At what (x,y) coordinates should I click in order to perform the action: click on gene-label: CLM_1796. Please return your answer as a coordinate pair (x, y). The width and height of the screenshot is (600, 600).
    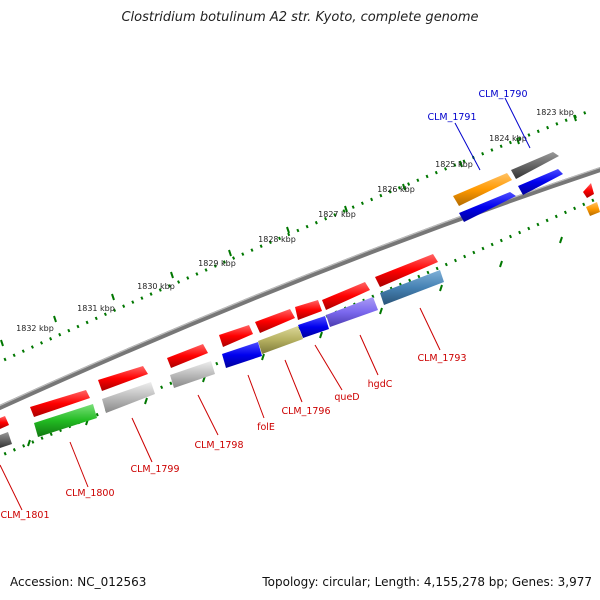
    Looking at the image, I should click on (305, 411).